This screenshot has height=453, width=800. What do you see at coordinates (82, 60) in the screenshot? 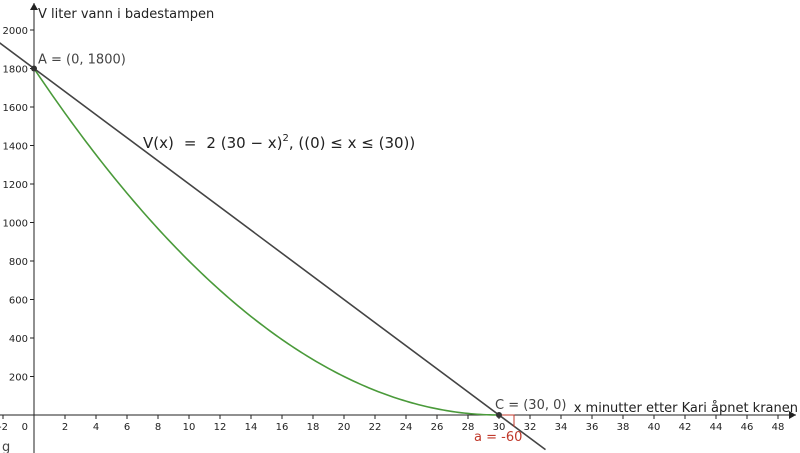
I see `point-a-label: A = (0, 1800)` at bounding box center [82, 60].